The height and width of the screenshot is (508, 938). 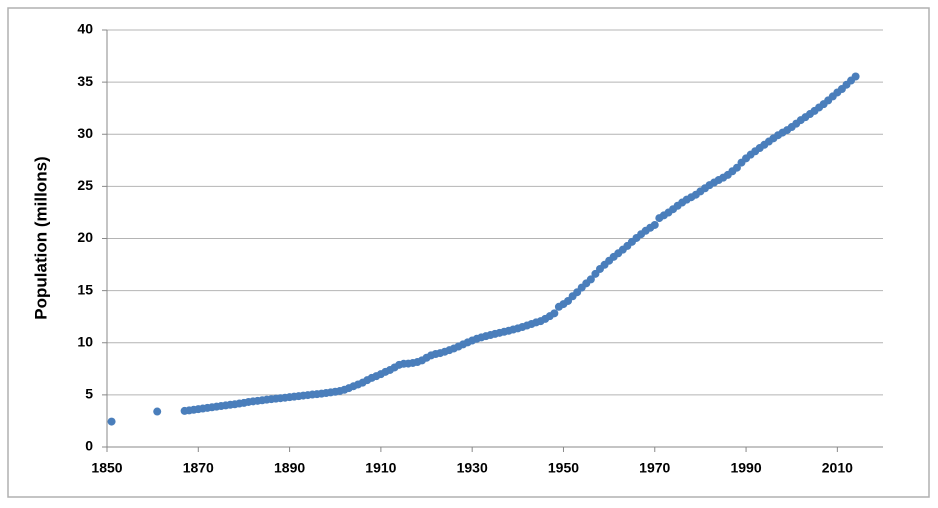 I want to click on x-tick-label: 1930, so click(x=472, y=468).